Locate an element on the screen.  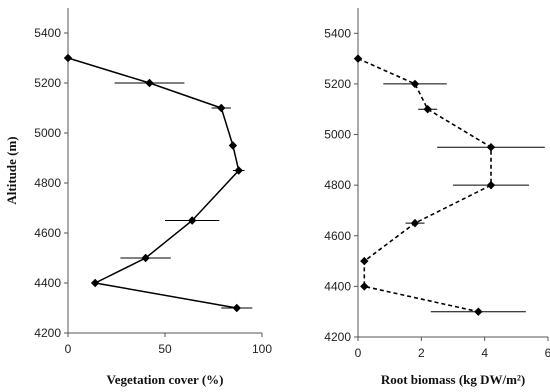
x-tick-label: 100 is located at coordinates (262, 349).